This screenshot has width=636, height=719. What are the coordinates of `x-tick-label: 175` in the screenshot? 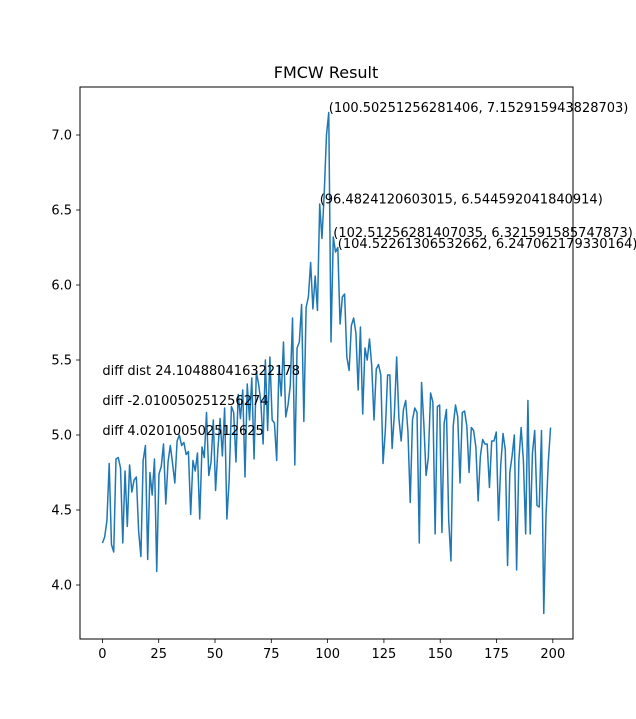 It's located at (496, 654).